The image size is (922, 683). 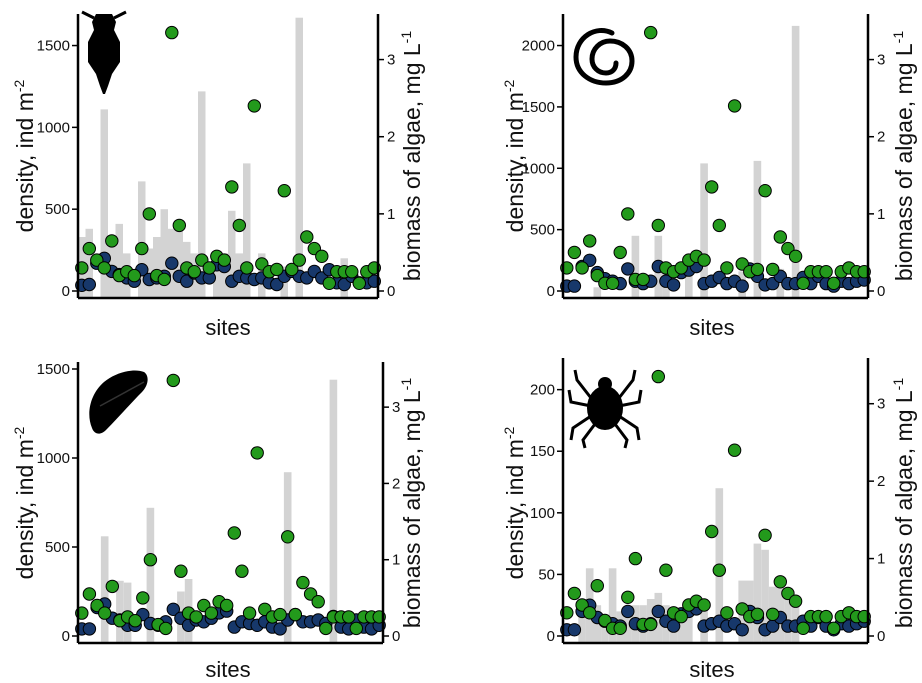 I want to click on y-tick-label: 1500, so click(x=53, y=369).